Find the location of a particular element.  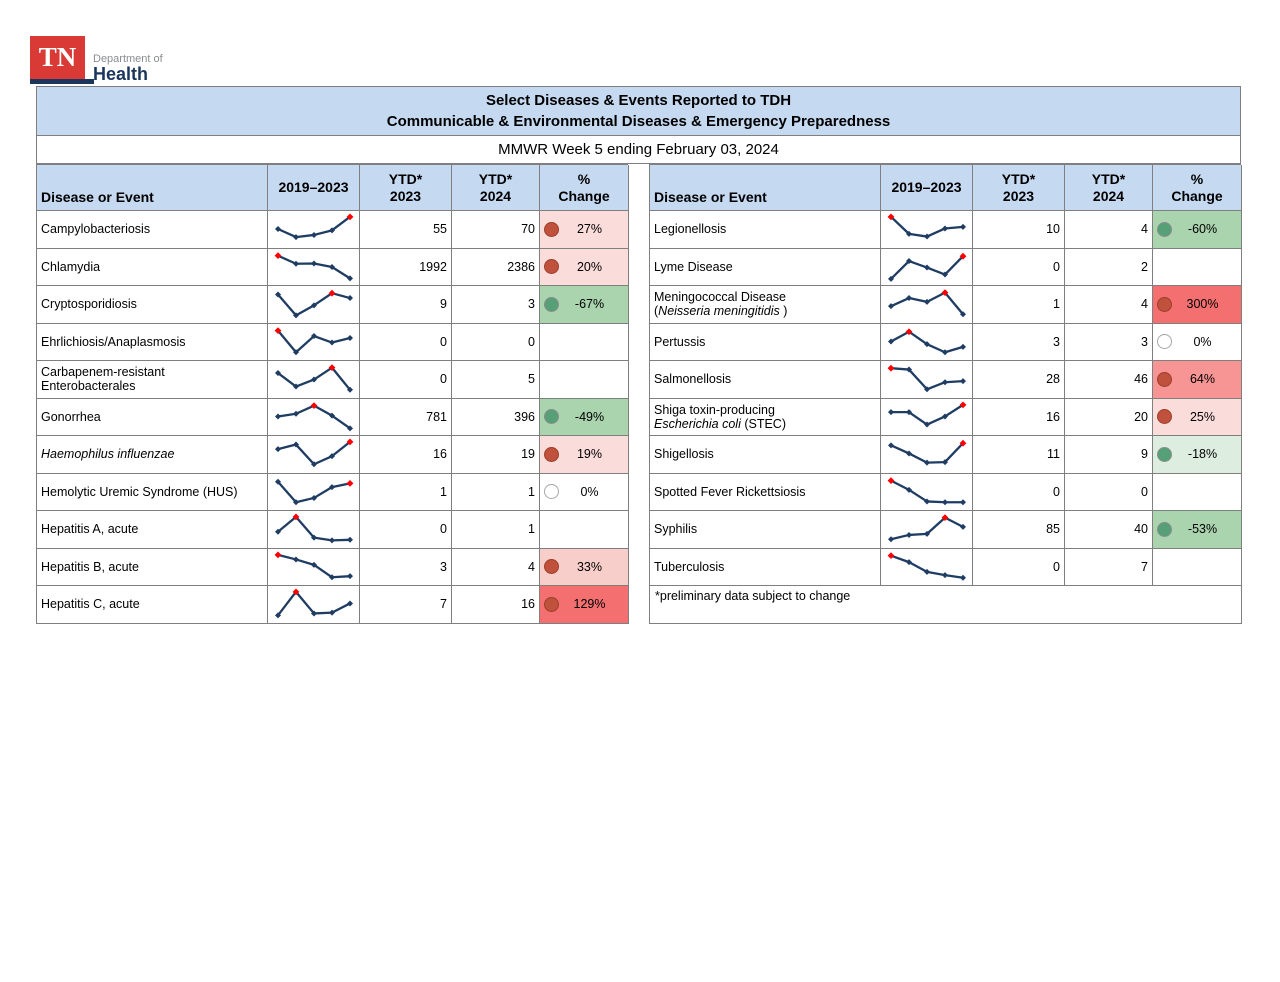

disease-name-cell: Tuberculosis is located at coordinates (765, 567).